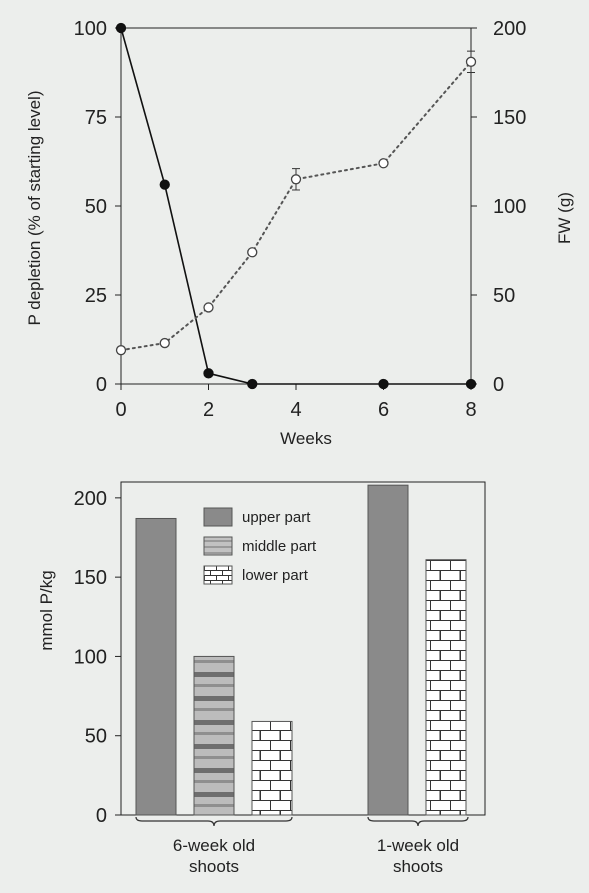  I want to click on top-y-tick-label: 75, so click(96, 118).